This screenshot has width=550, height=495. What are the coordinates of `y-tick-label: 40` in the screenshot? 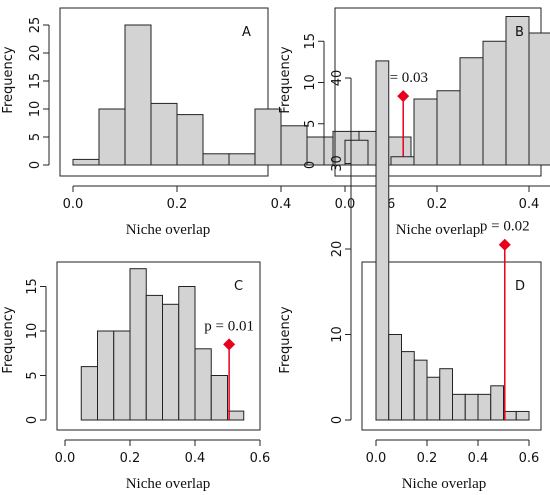 It's located at (337, 78).